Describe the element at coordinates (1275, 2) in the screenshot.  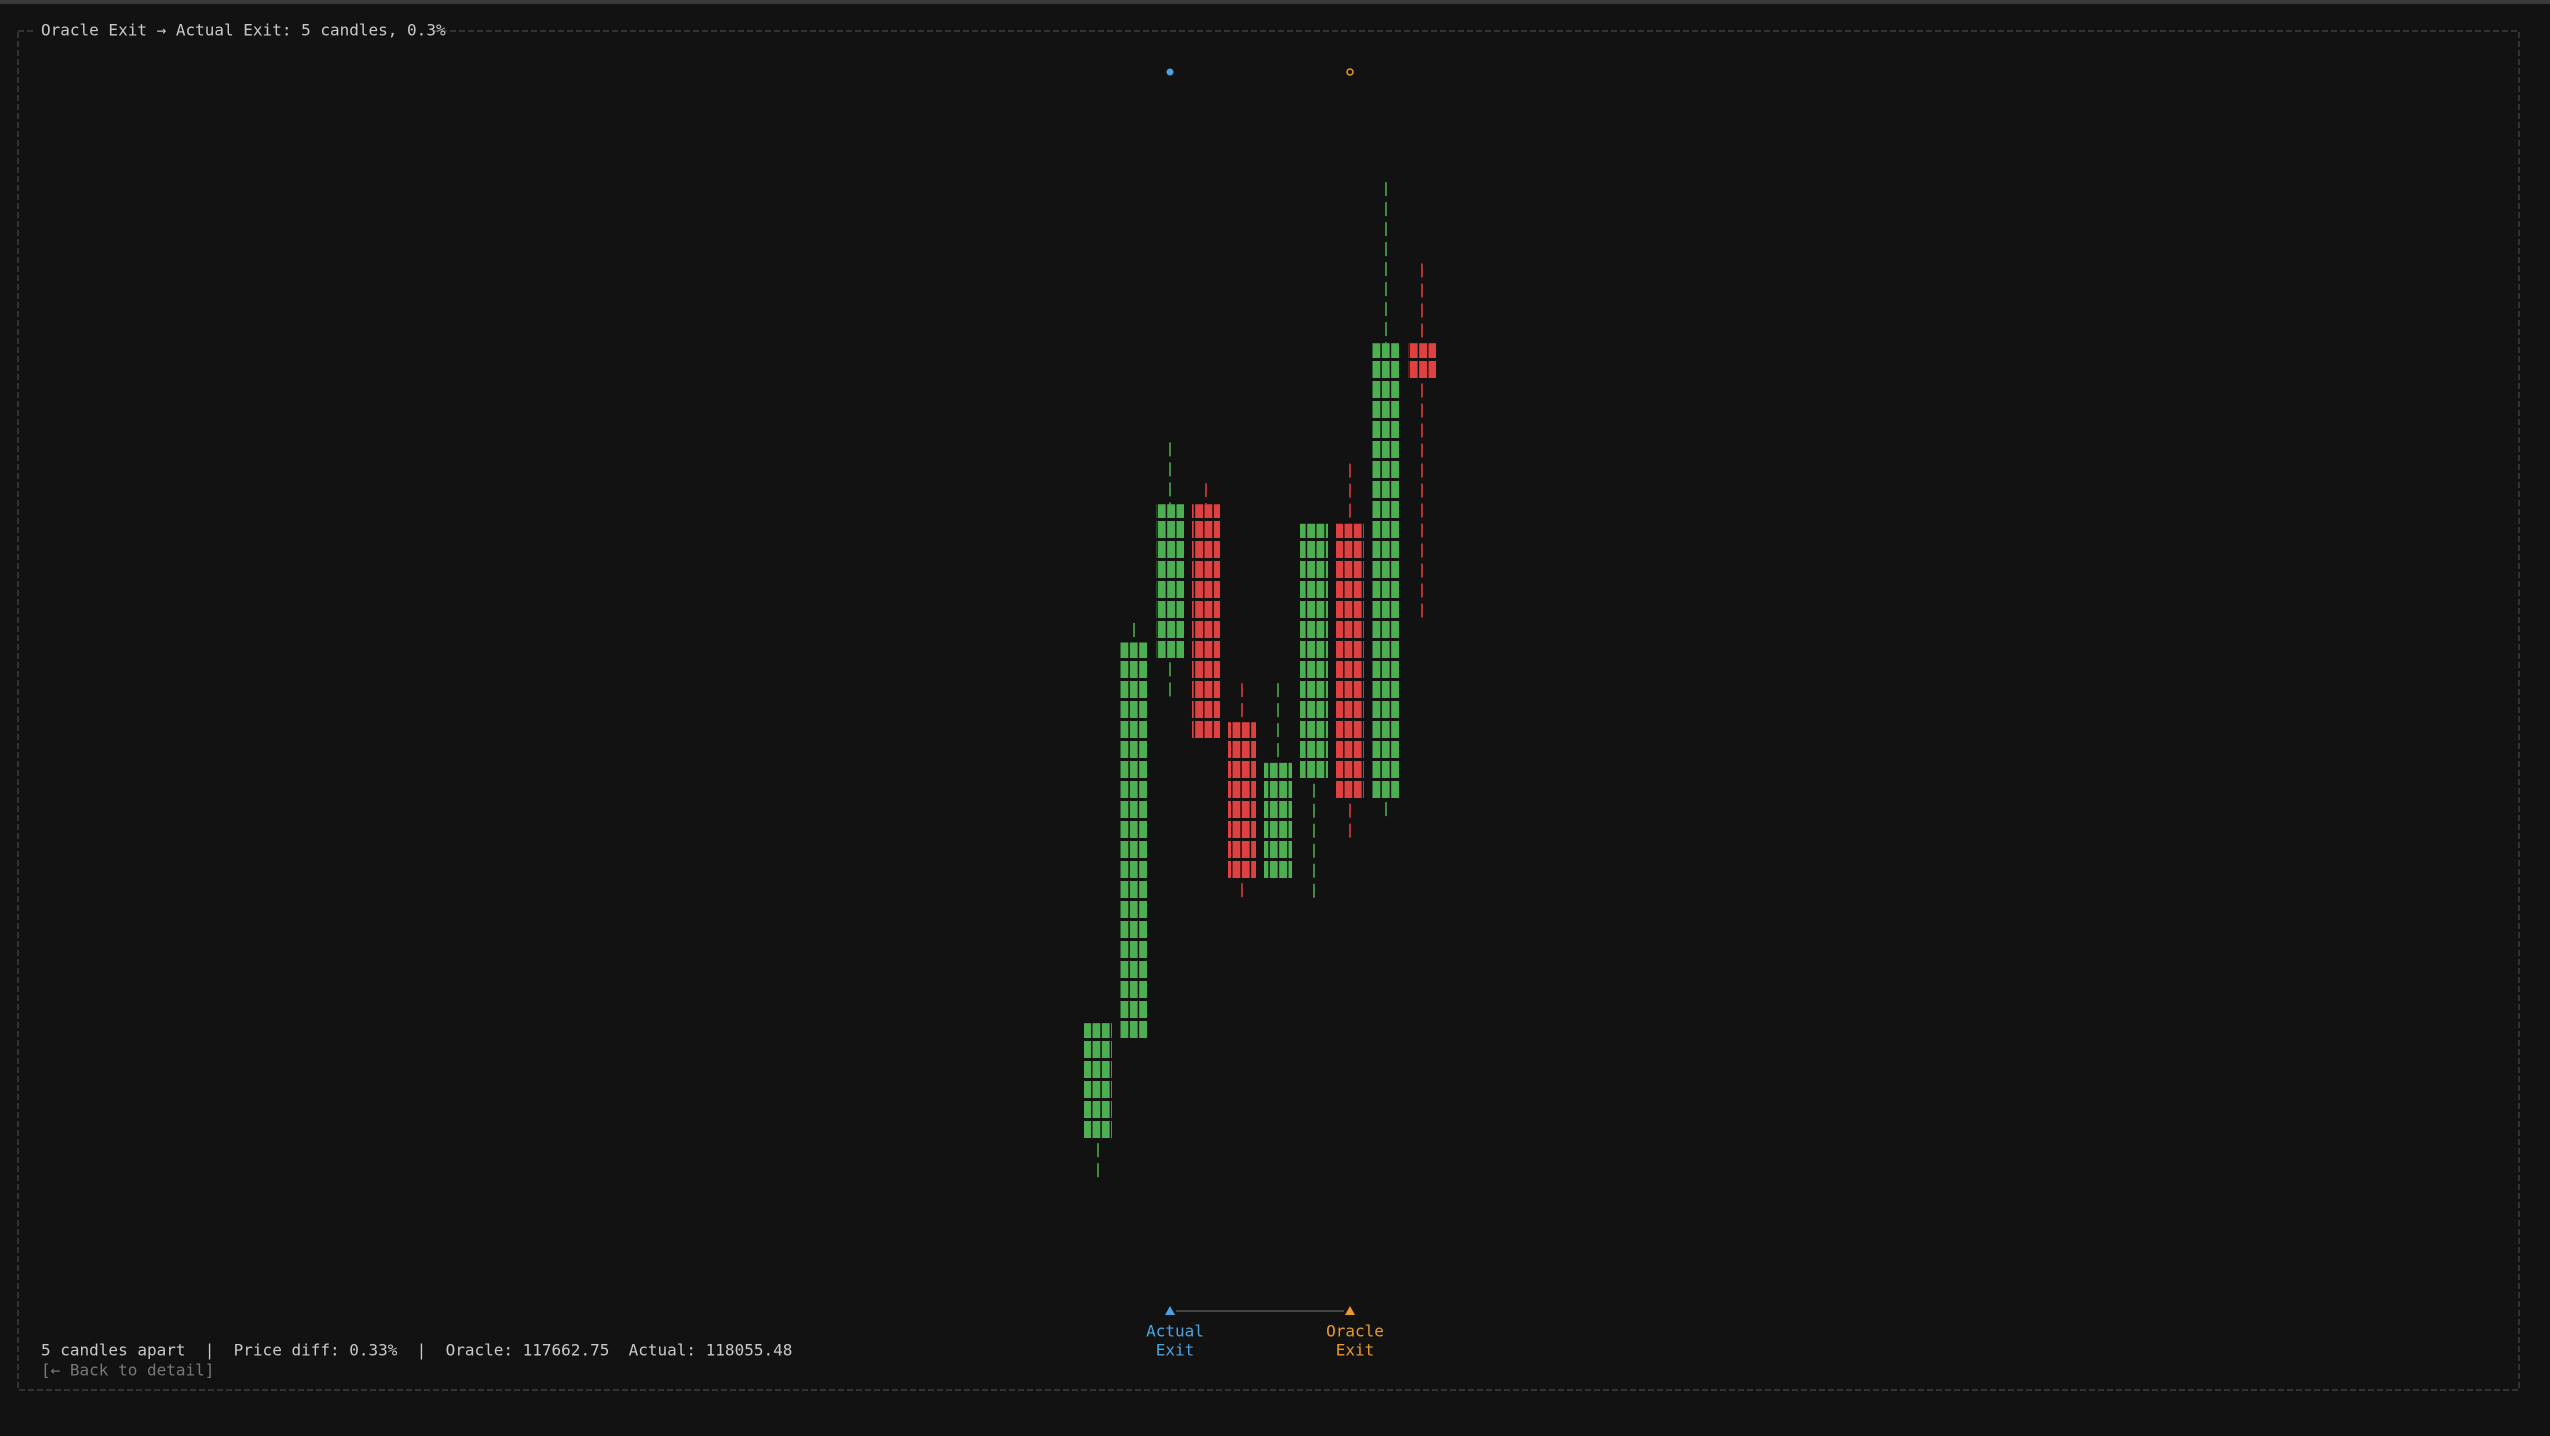
I see `top-bar` at that location.